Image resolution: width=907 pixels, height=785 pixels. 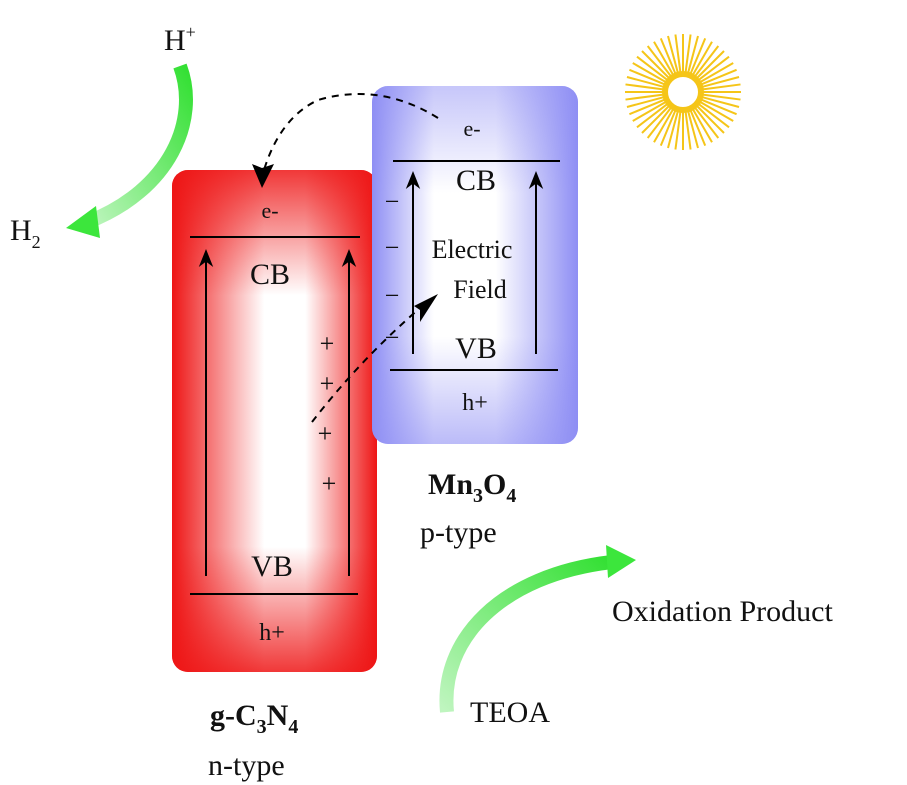 What do you see at coordinates (510, 712) in the screenshot?
I see `teoa-label: TEOA` at bounding box center [510, 712].